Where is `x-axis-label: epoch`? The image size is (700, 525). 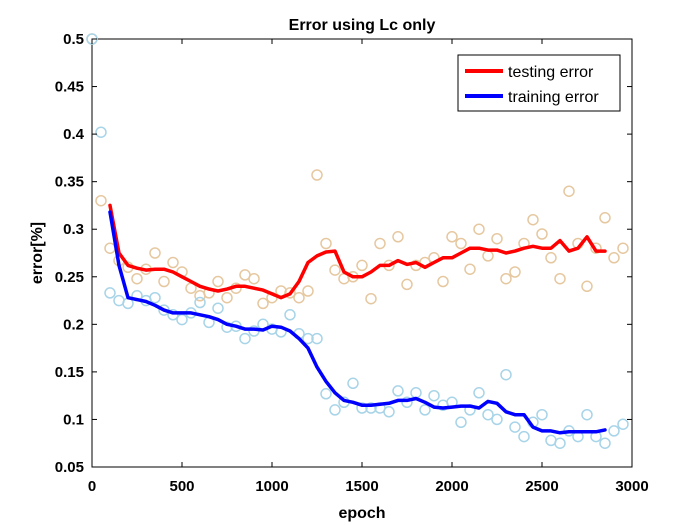 x-axis-label: epoch is located at coordinates (361, 513).